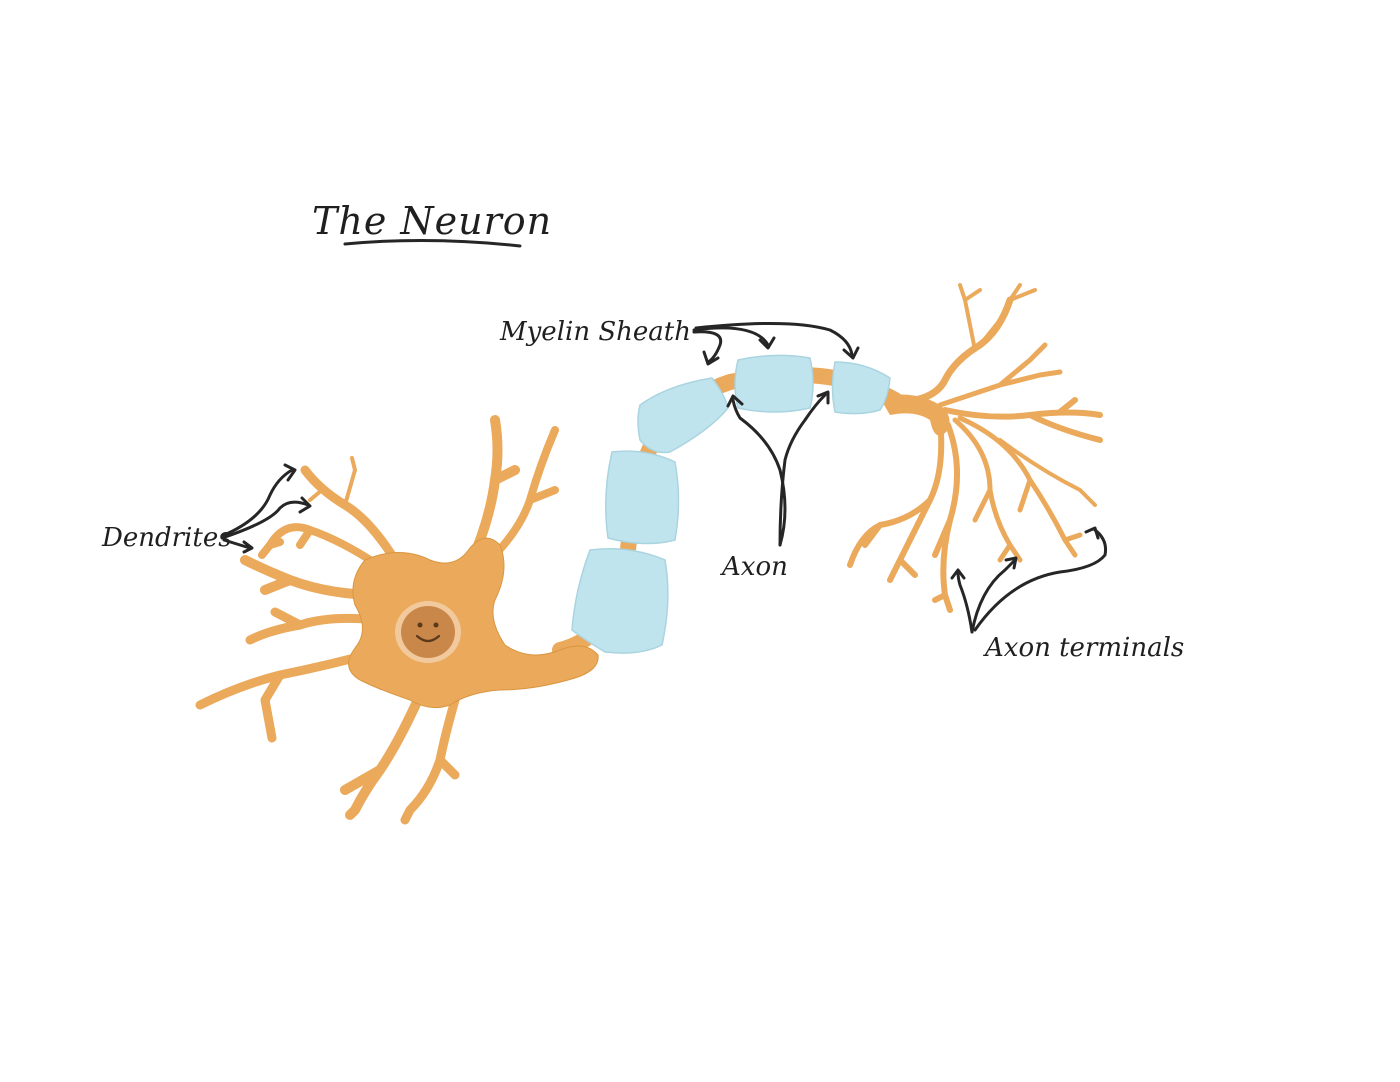  Describe the element at coordinates (975, 448) in the screenshot. I see `axon-terminal-branches` at that location.